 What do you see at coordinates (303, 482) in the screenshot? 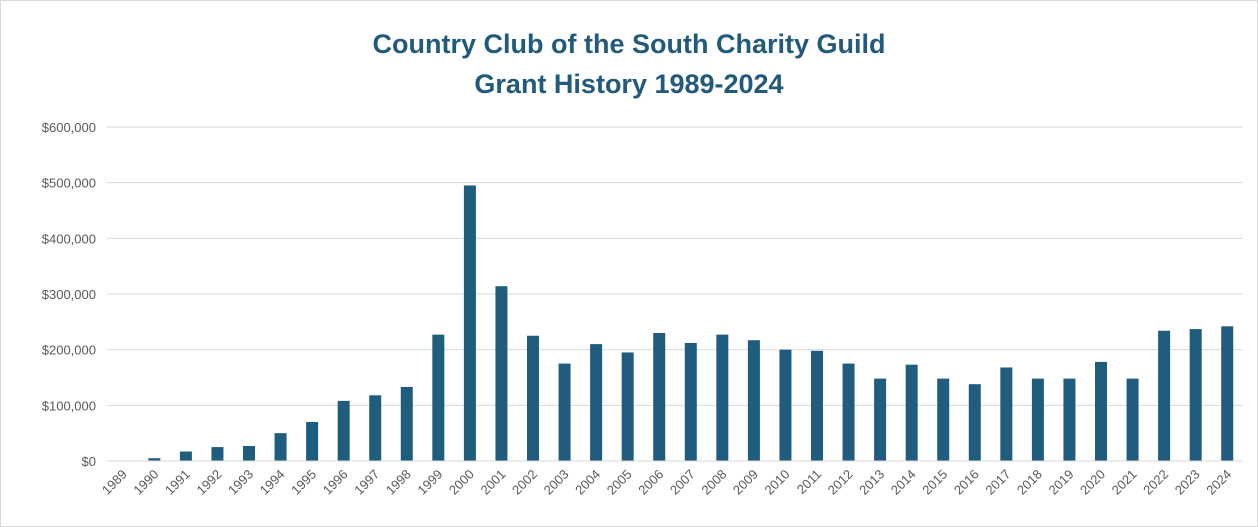
I see `x-tick-label-1995: 1995` at bounding box center [303, 482].